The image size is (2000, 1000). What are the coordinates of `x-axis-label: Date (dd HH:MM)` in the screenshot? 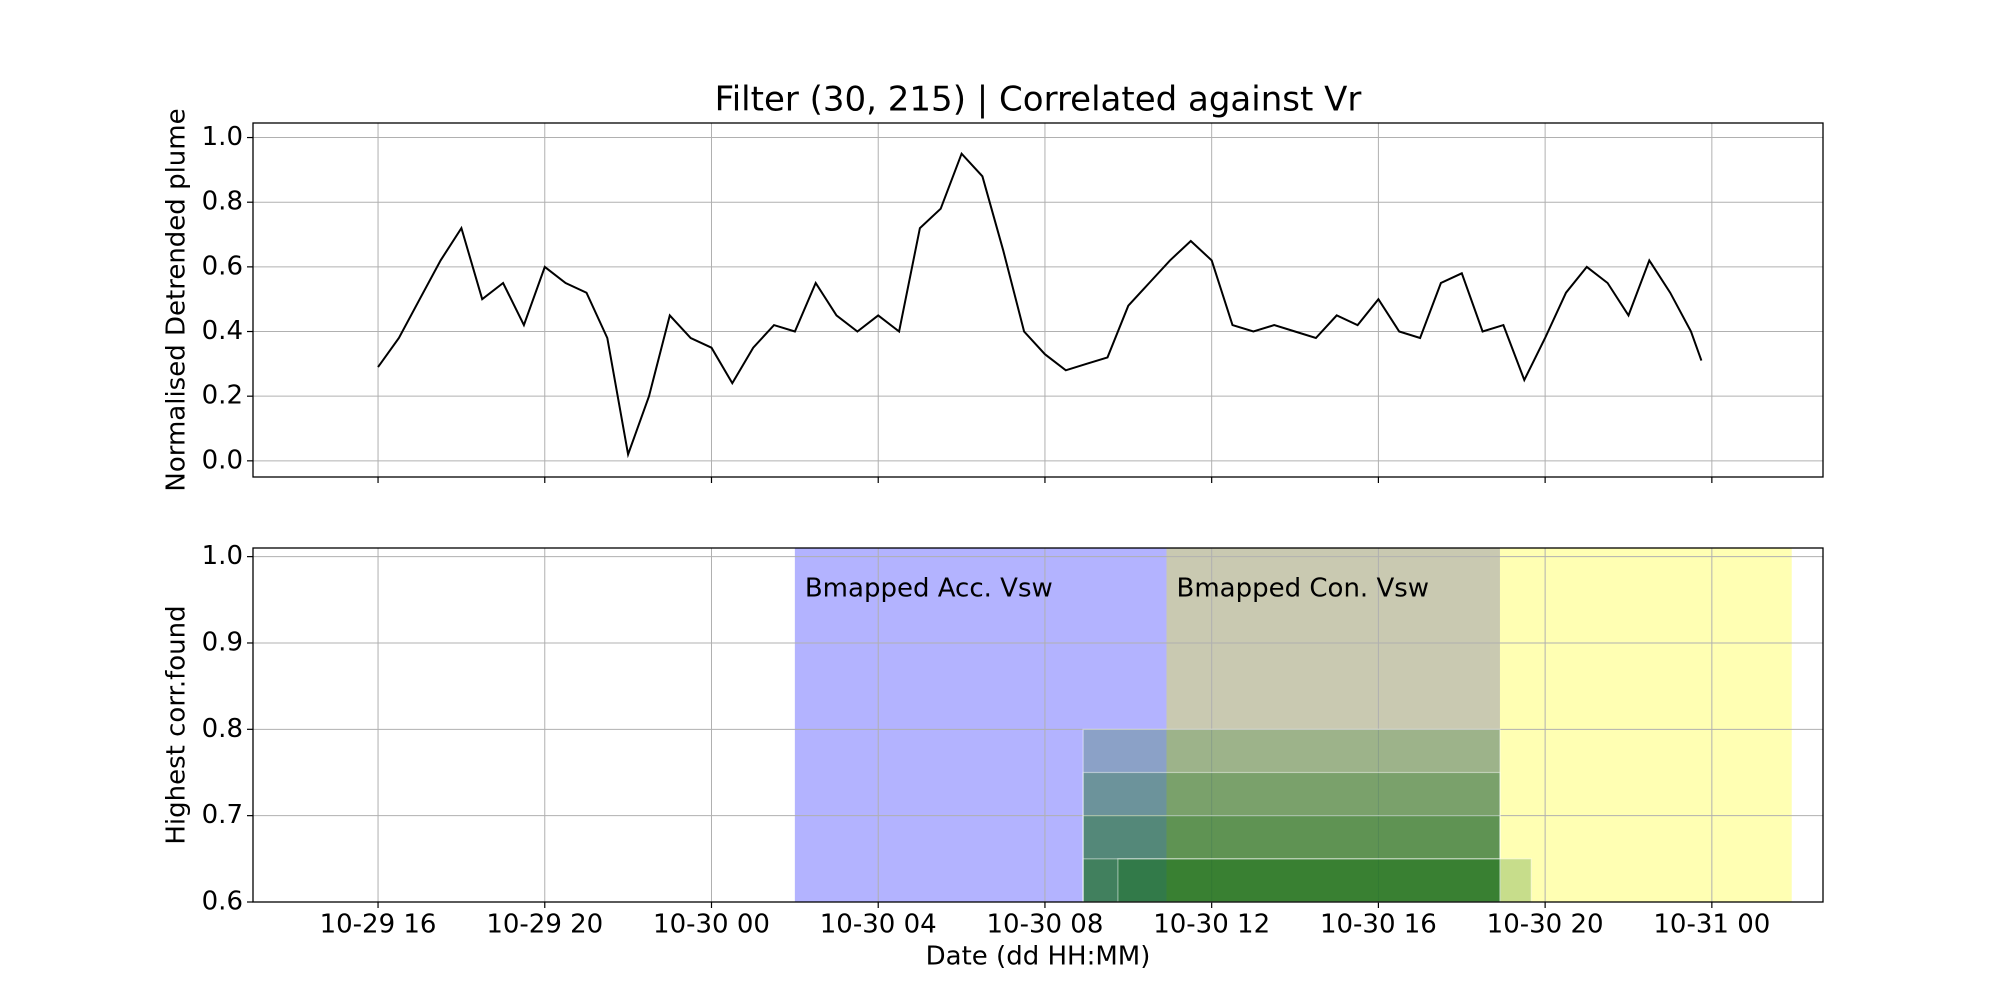 It's located at (1038, 957).